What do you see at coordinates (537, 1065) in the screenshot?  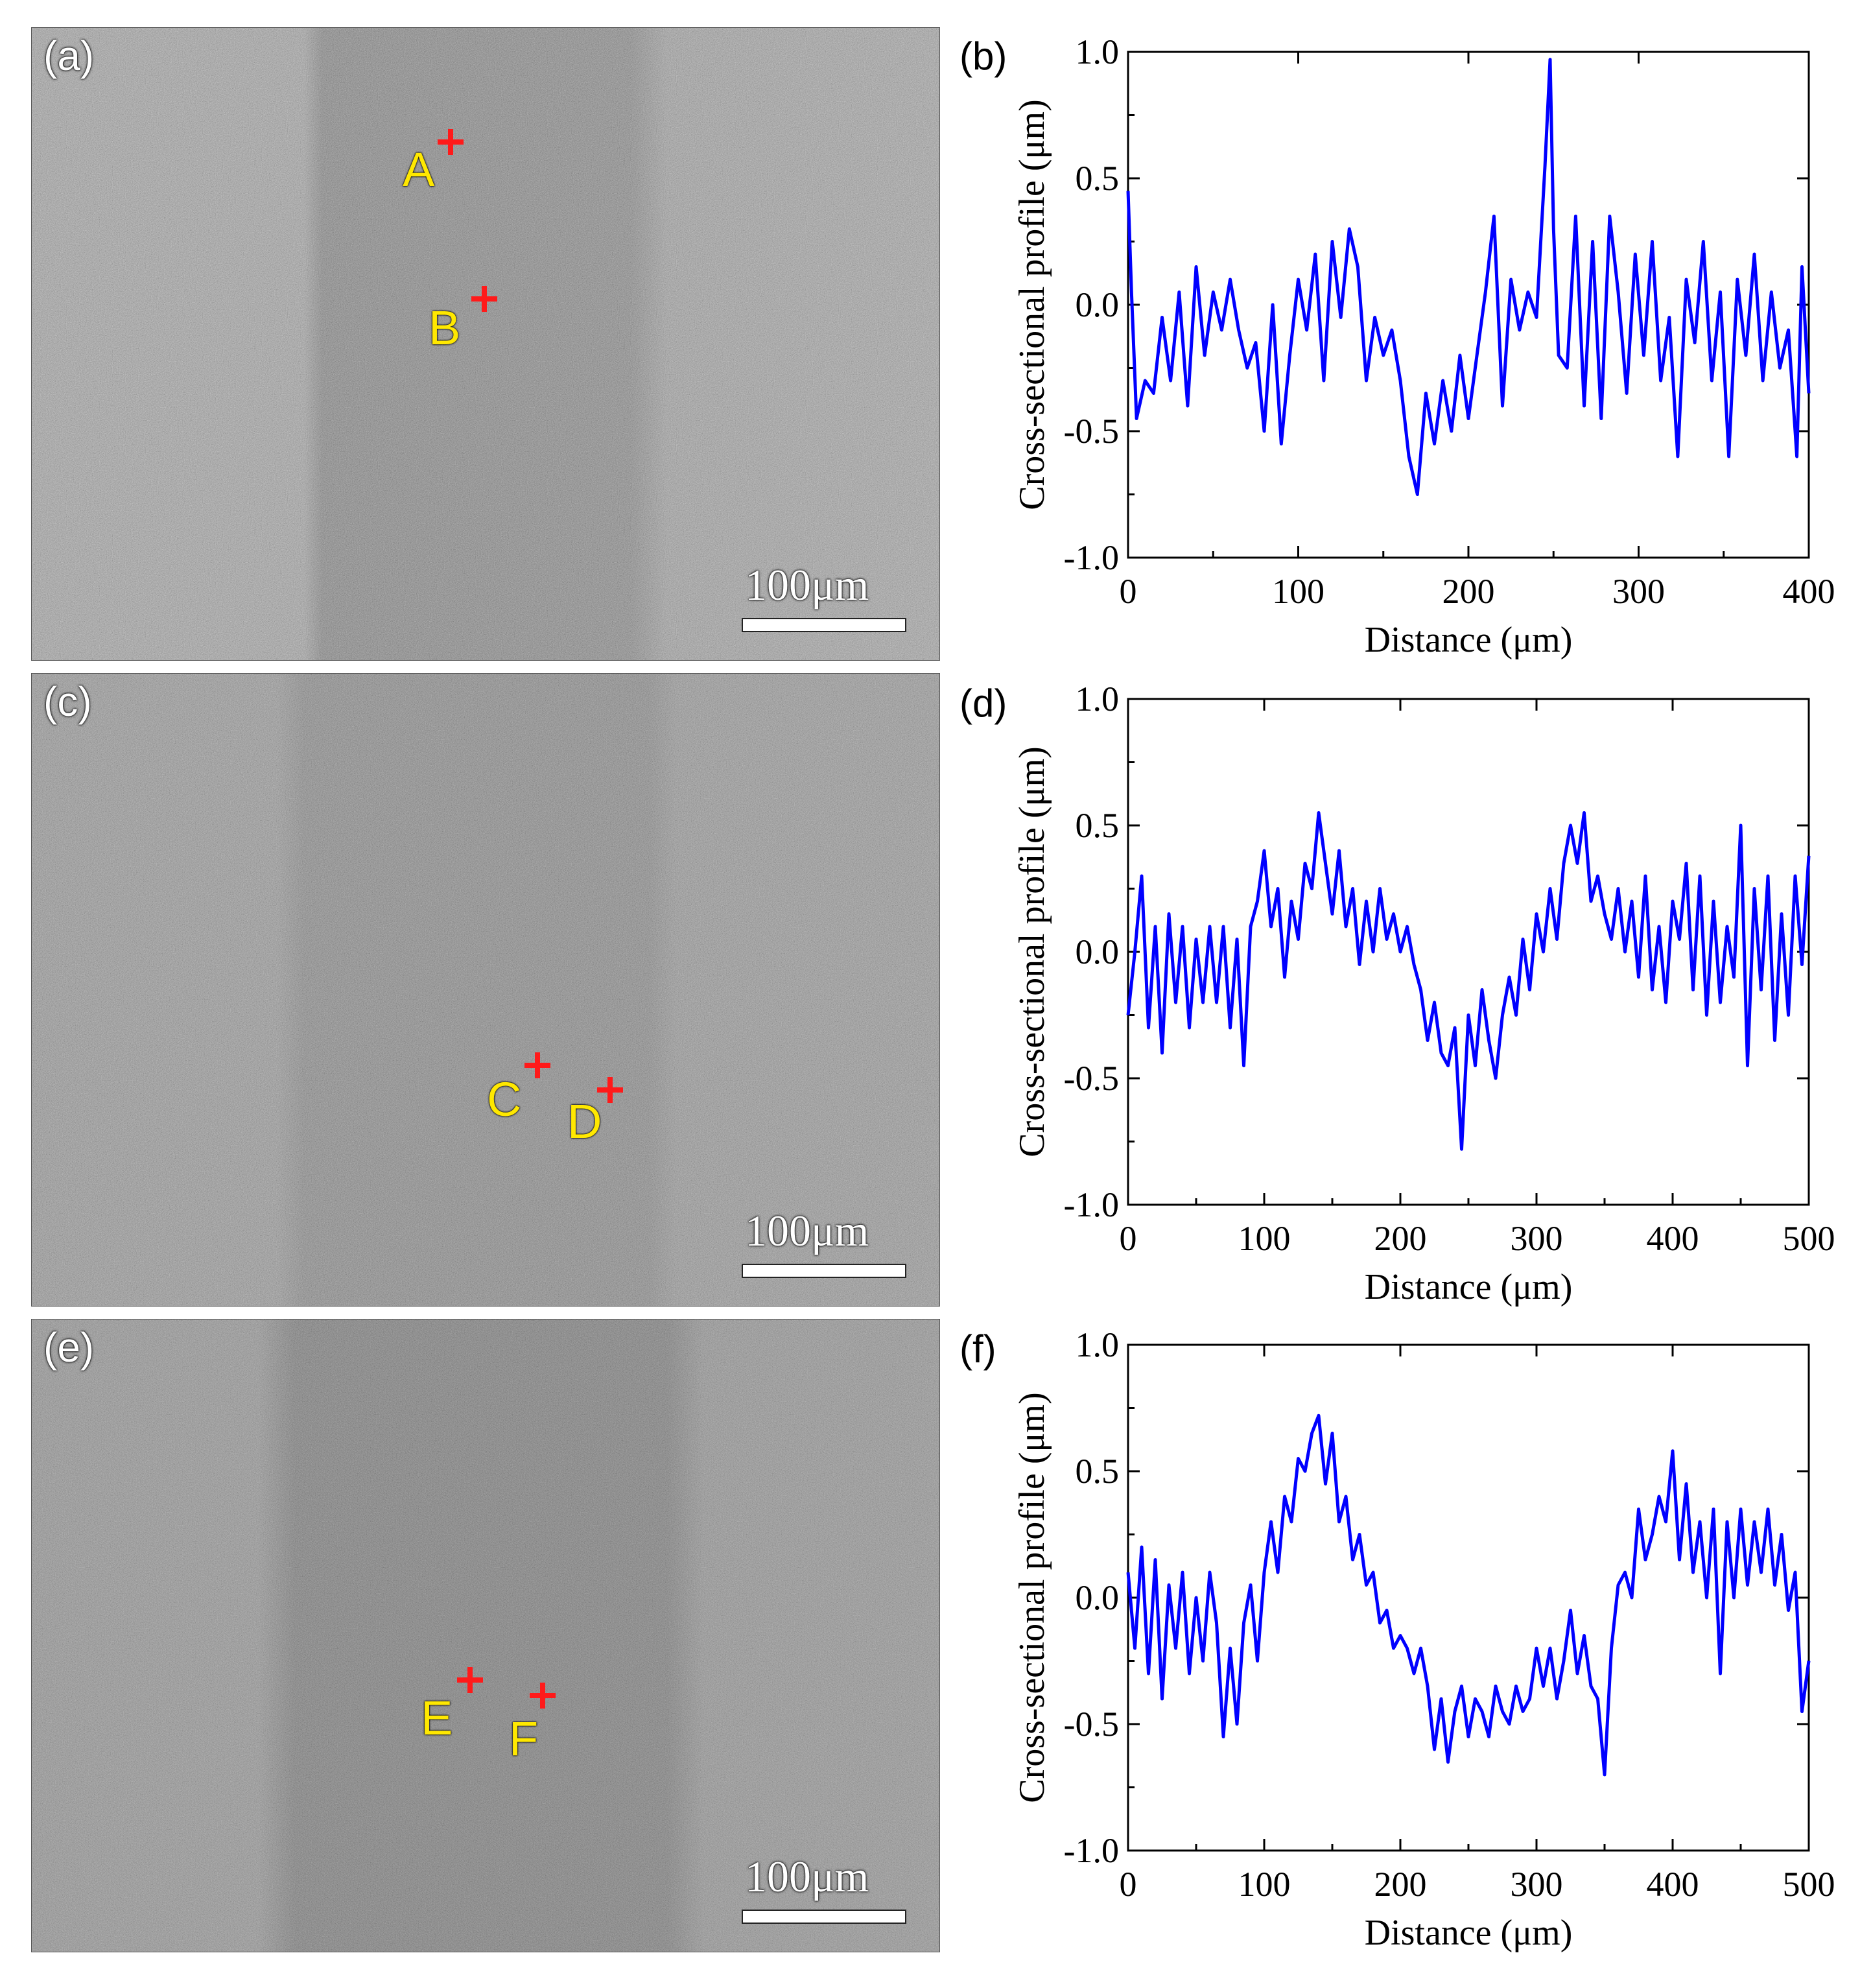 I see `marker-cross-c` at bounding box center [537, 1065].